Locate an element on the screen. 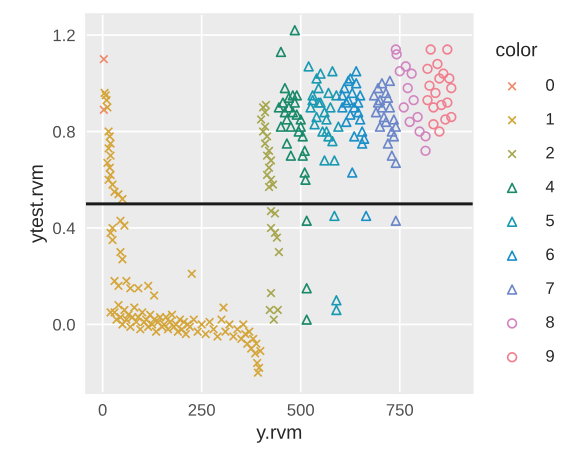 The height and width of the screenshot is (454, 585). legend-label: 5 is located at coordinates (550, 220).